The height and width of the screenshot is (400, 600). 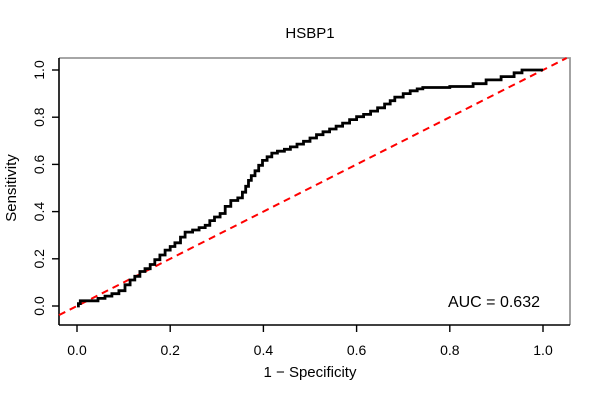 What do you see at coordinates (494, 302) in the screenshot?
I see `auc-annotation: AUC = 0.632` at bounding box center [494, 302].